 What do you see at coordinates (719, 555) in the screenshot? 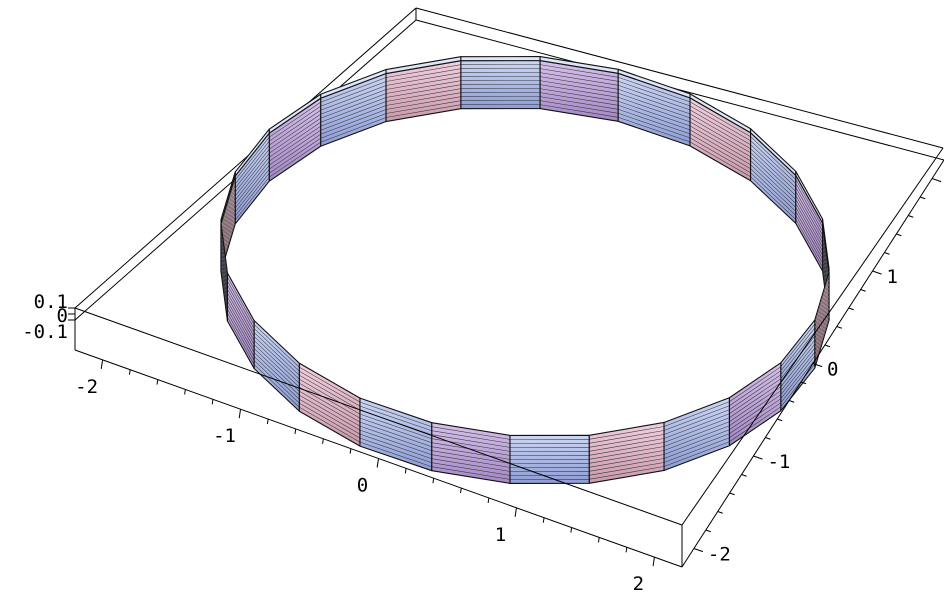
I see `y-tick-label: -2` at bounding box center [719, 555].